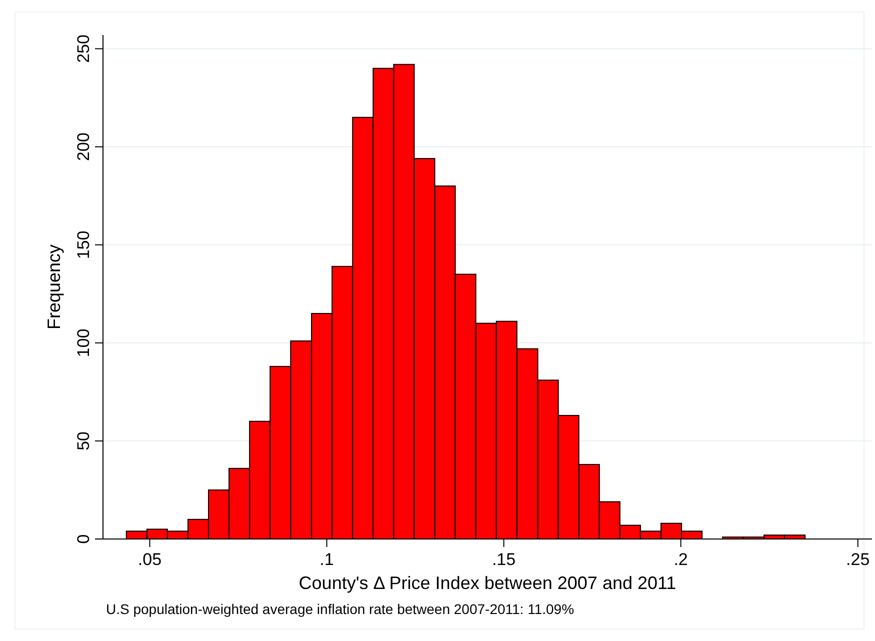  What do you see at coordinates (83, 146) in the screenshot?
I see `y-tick-label: 200` at bounding box center [83, 146].